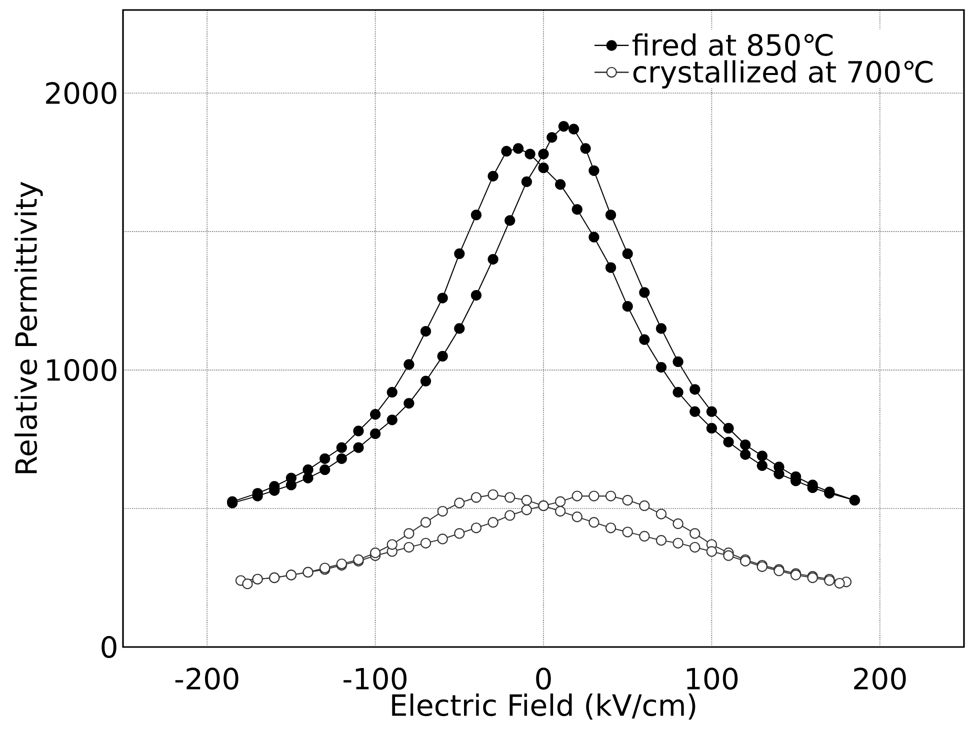  What do you see at coordinates (732, 44) in the screenshot?
I see `legend-label: fired at 850℃` at bounding box center [732, 44].